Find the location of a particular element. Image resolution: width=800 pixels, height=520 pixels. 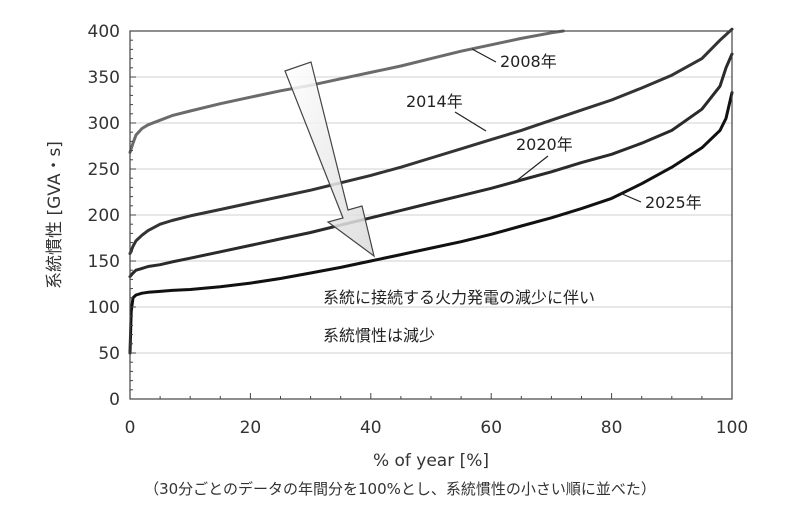

x-tick-label: 40 is located at coordinates (371, 428).